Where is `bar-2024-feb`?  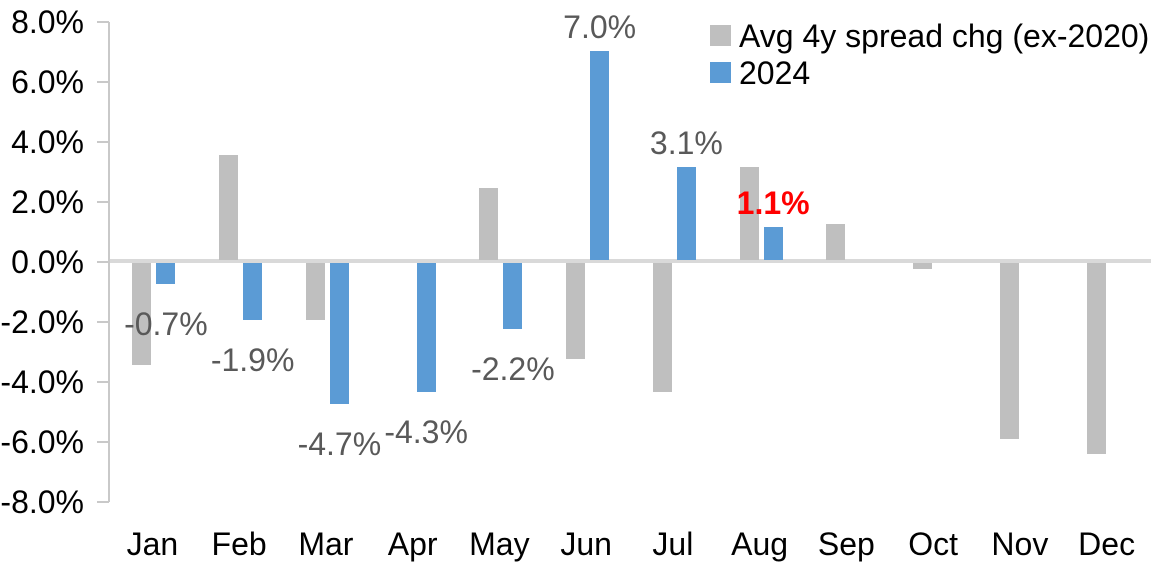 bar-2024-feb is located at coordinates (253, 291).